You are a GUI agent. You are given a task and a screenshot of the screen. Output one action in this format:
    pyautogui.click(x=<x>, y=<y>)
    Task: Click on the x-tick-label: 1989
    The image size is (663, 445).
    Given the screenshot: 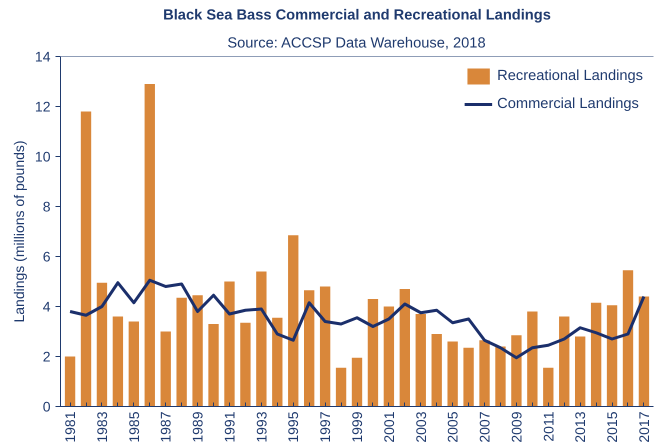 What is the action you would take?
    pyautogui.click(x=198, y=427)
    